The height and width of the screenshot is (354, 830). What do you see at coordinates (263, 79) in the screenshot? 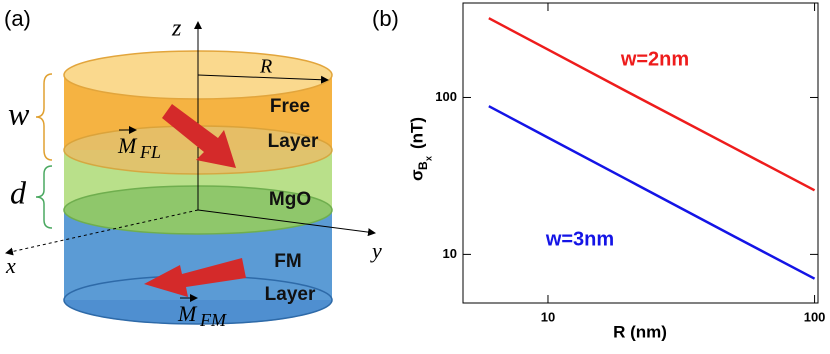
I see `radius-line` at bounding box center [263, 79].